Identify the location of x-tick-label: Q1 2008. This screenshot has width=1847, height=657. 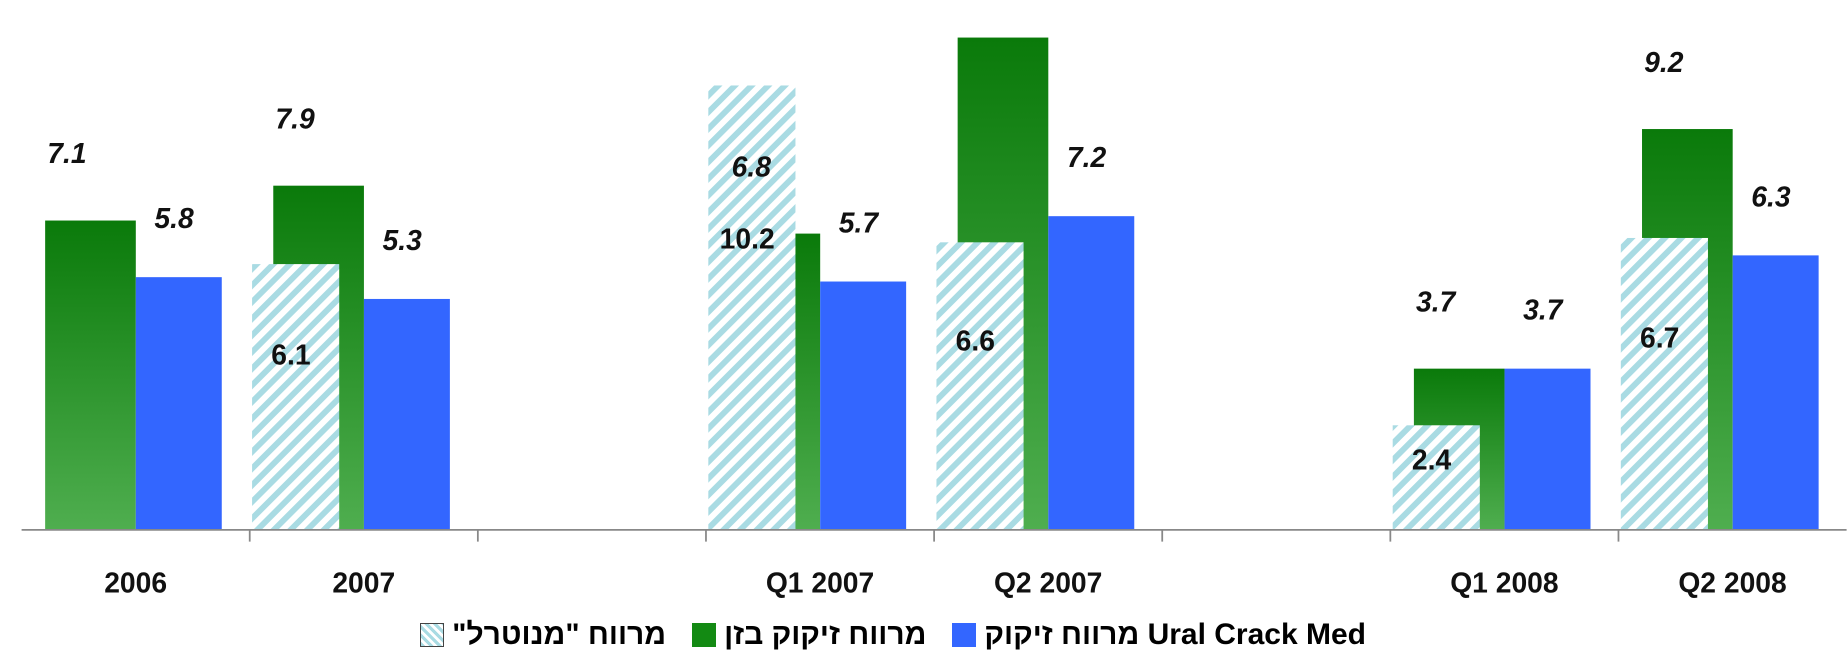
(1504, 583).